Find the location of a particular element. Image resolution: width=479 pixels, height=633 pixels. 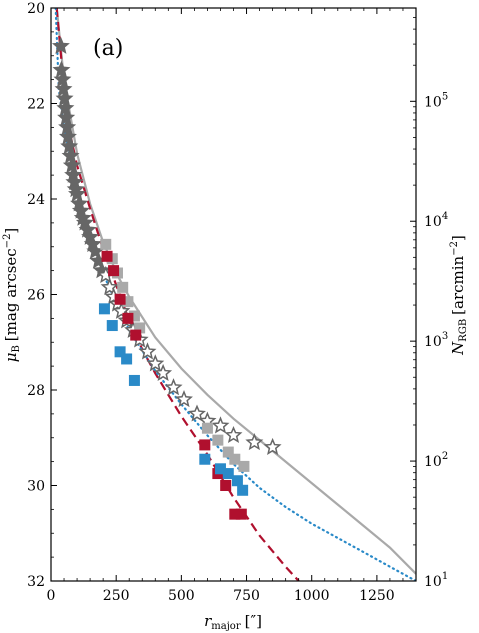

y-left-axis-label-unit-pre: [mag arcsec is located at coordinates (11, 294).